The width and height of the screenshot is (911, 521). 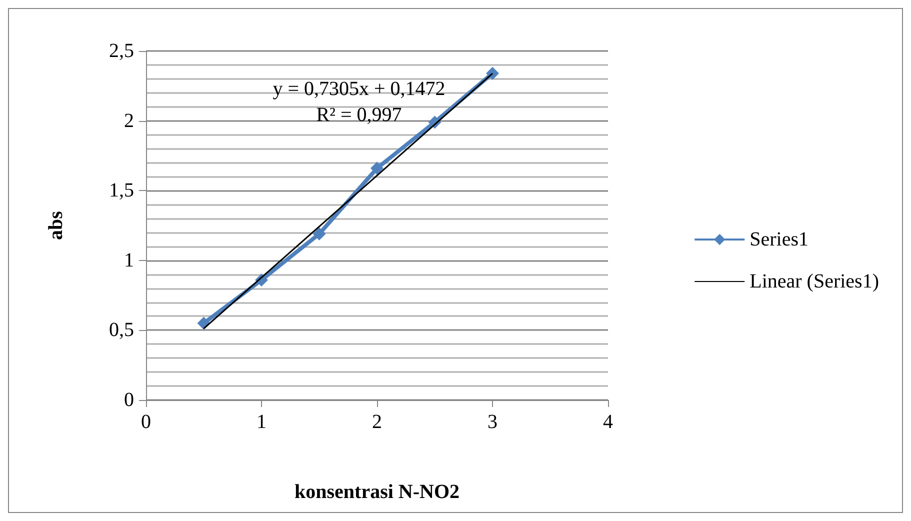 I want to click on y-tick-label: 0, so click(x=129, y=400).